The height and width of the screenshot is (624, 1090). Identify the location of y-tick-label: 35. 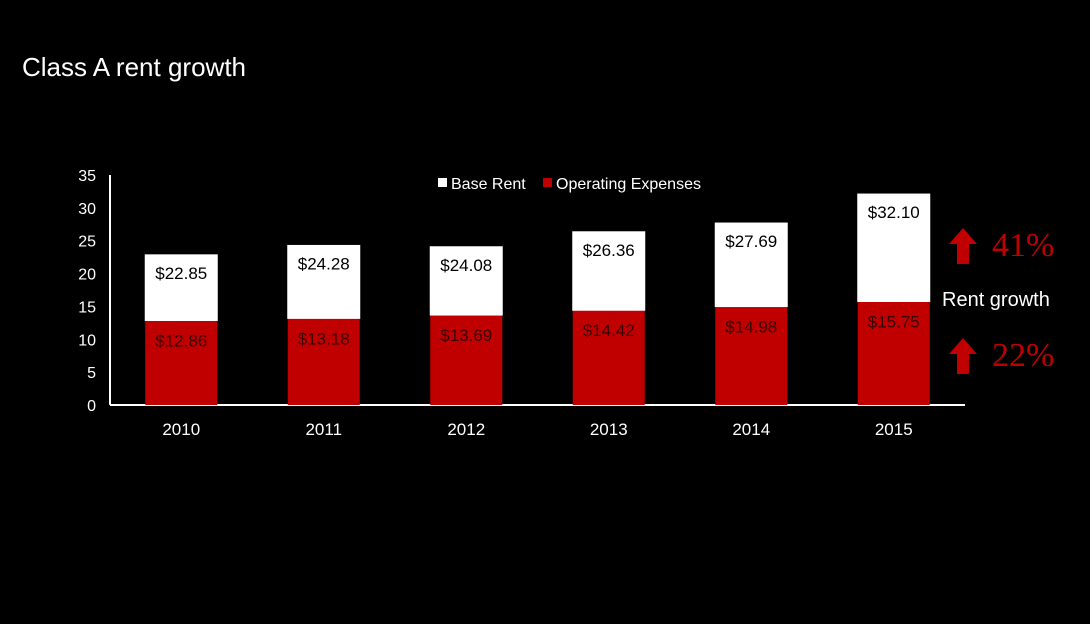
(87, 176).